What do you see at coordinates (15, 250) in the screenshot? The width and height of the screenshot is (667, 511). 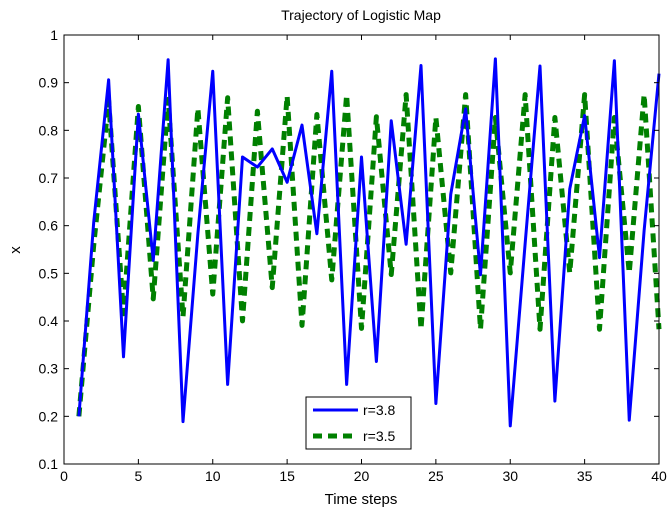 I see `y-axis-title: x` at bounding box center [15, 250].